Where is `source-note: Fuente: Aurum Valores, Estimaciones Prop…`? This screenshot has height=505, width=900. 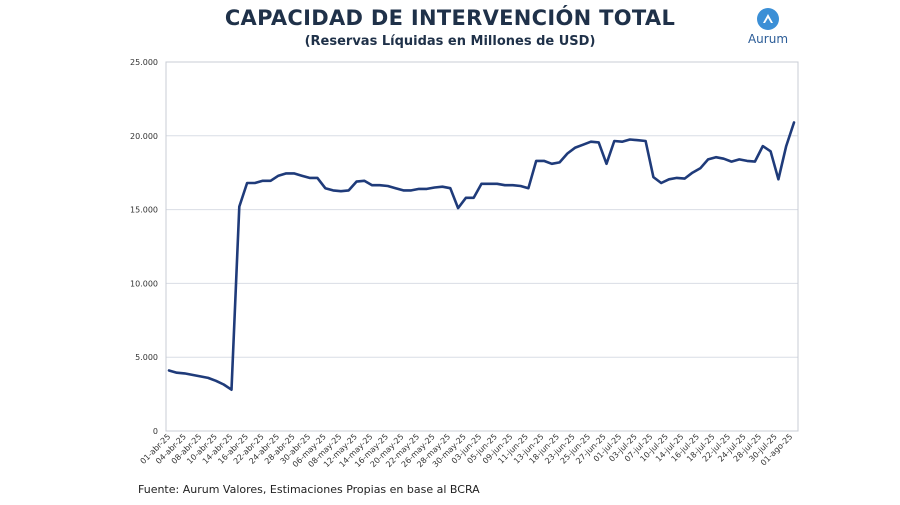
source-note: Fuente: Aurum Valores, Estimaciones Prop… is located at coordinates (309, 489).